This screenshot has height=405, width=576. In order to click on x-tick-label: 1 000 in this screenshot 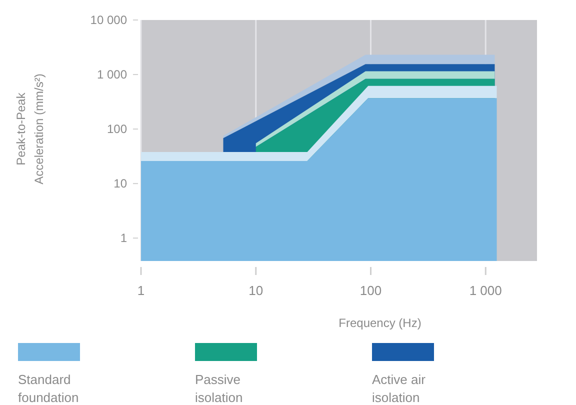, I will do `click(485, 290)`.